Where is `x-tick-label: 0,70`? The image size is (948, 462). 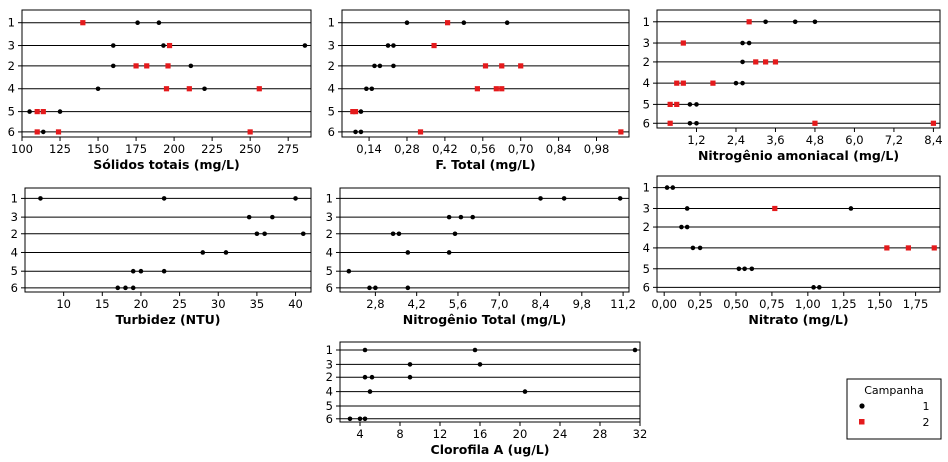
x-tick-label: 0,70 is located at coordinates (521, 149).